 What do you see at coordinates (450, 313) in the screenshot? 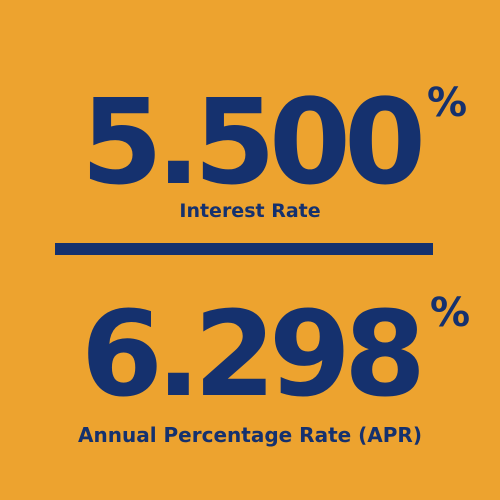
I see `apr-percent-symbol: %` at bounding box center [450, 313].